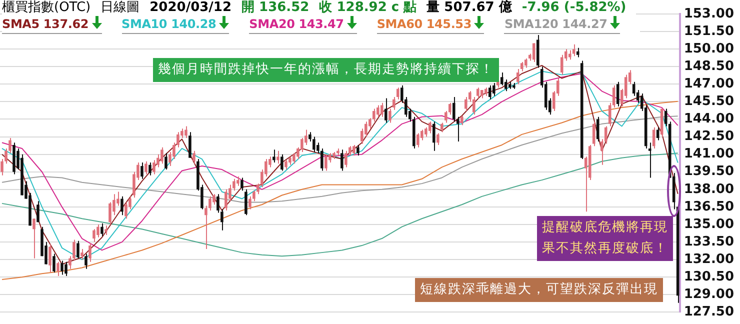 The width and height of the screenshot is (740, 324). Describe the element at coordinates (709, 154) in the screenshot. I see `y-tick-label: 141.00` at that location.